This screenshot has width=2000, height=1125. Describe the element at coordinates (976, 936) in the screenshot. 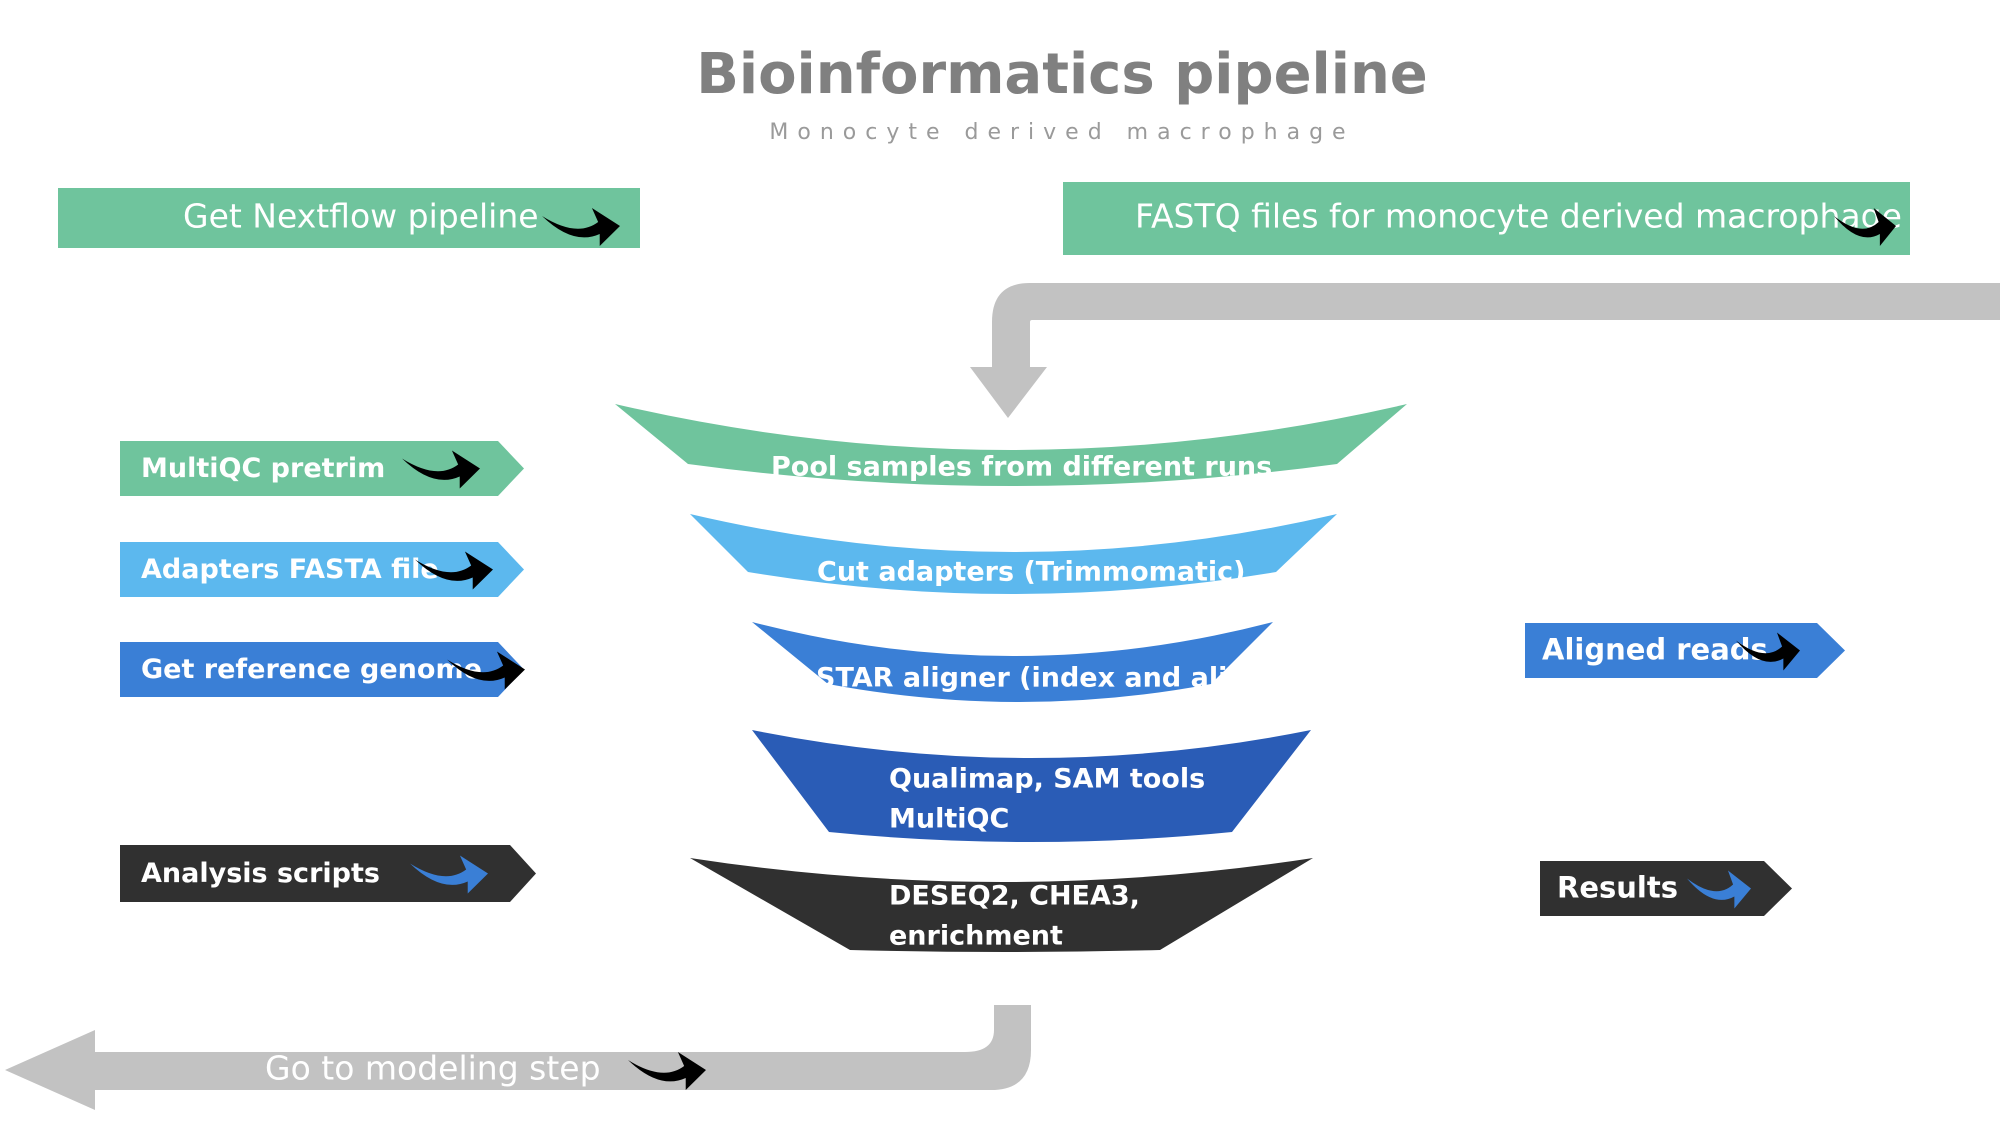

I see `funnel-step-label: enrichment` at that location.